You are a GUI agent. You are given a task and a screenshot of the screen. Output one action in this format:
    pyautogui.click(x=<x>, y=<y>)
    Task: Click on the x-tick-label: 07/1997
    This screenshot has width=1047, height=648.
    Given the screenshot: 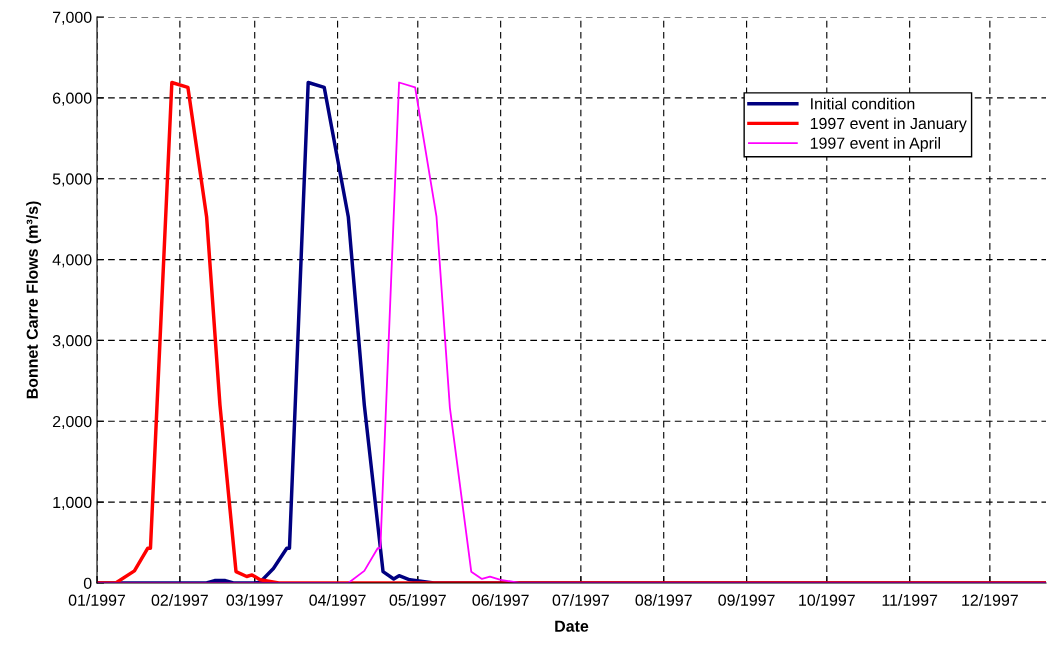 What is the action you would take?
    pyautogui.click(x=580, y=600)
    